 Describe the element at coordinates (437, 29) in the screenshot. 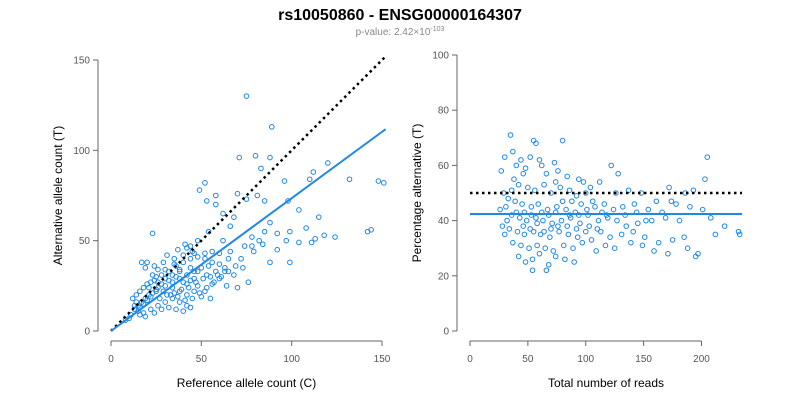

I see `p-value-exponent: -103` at that location.